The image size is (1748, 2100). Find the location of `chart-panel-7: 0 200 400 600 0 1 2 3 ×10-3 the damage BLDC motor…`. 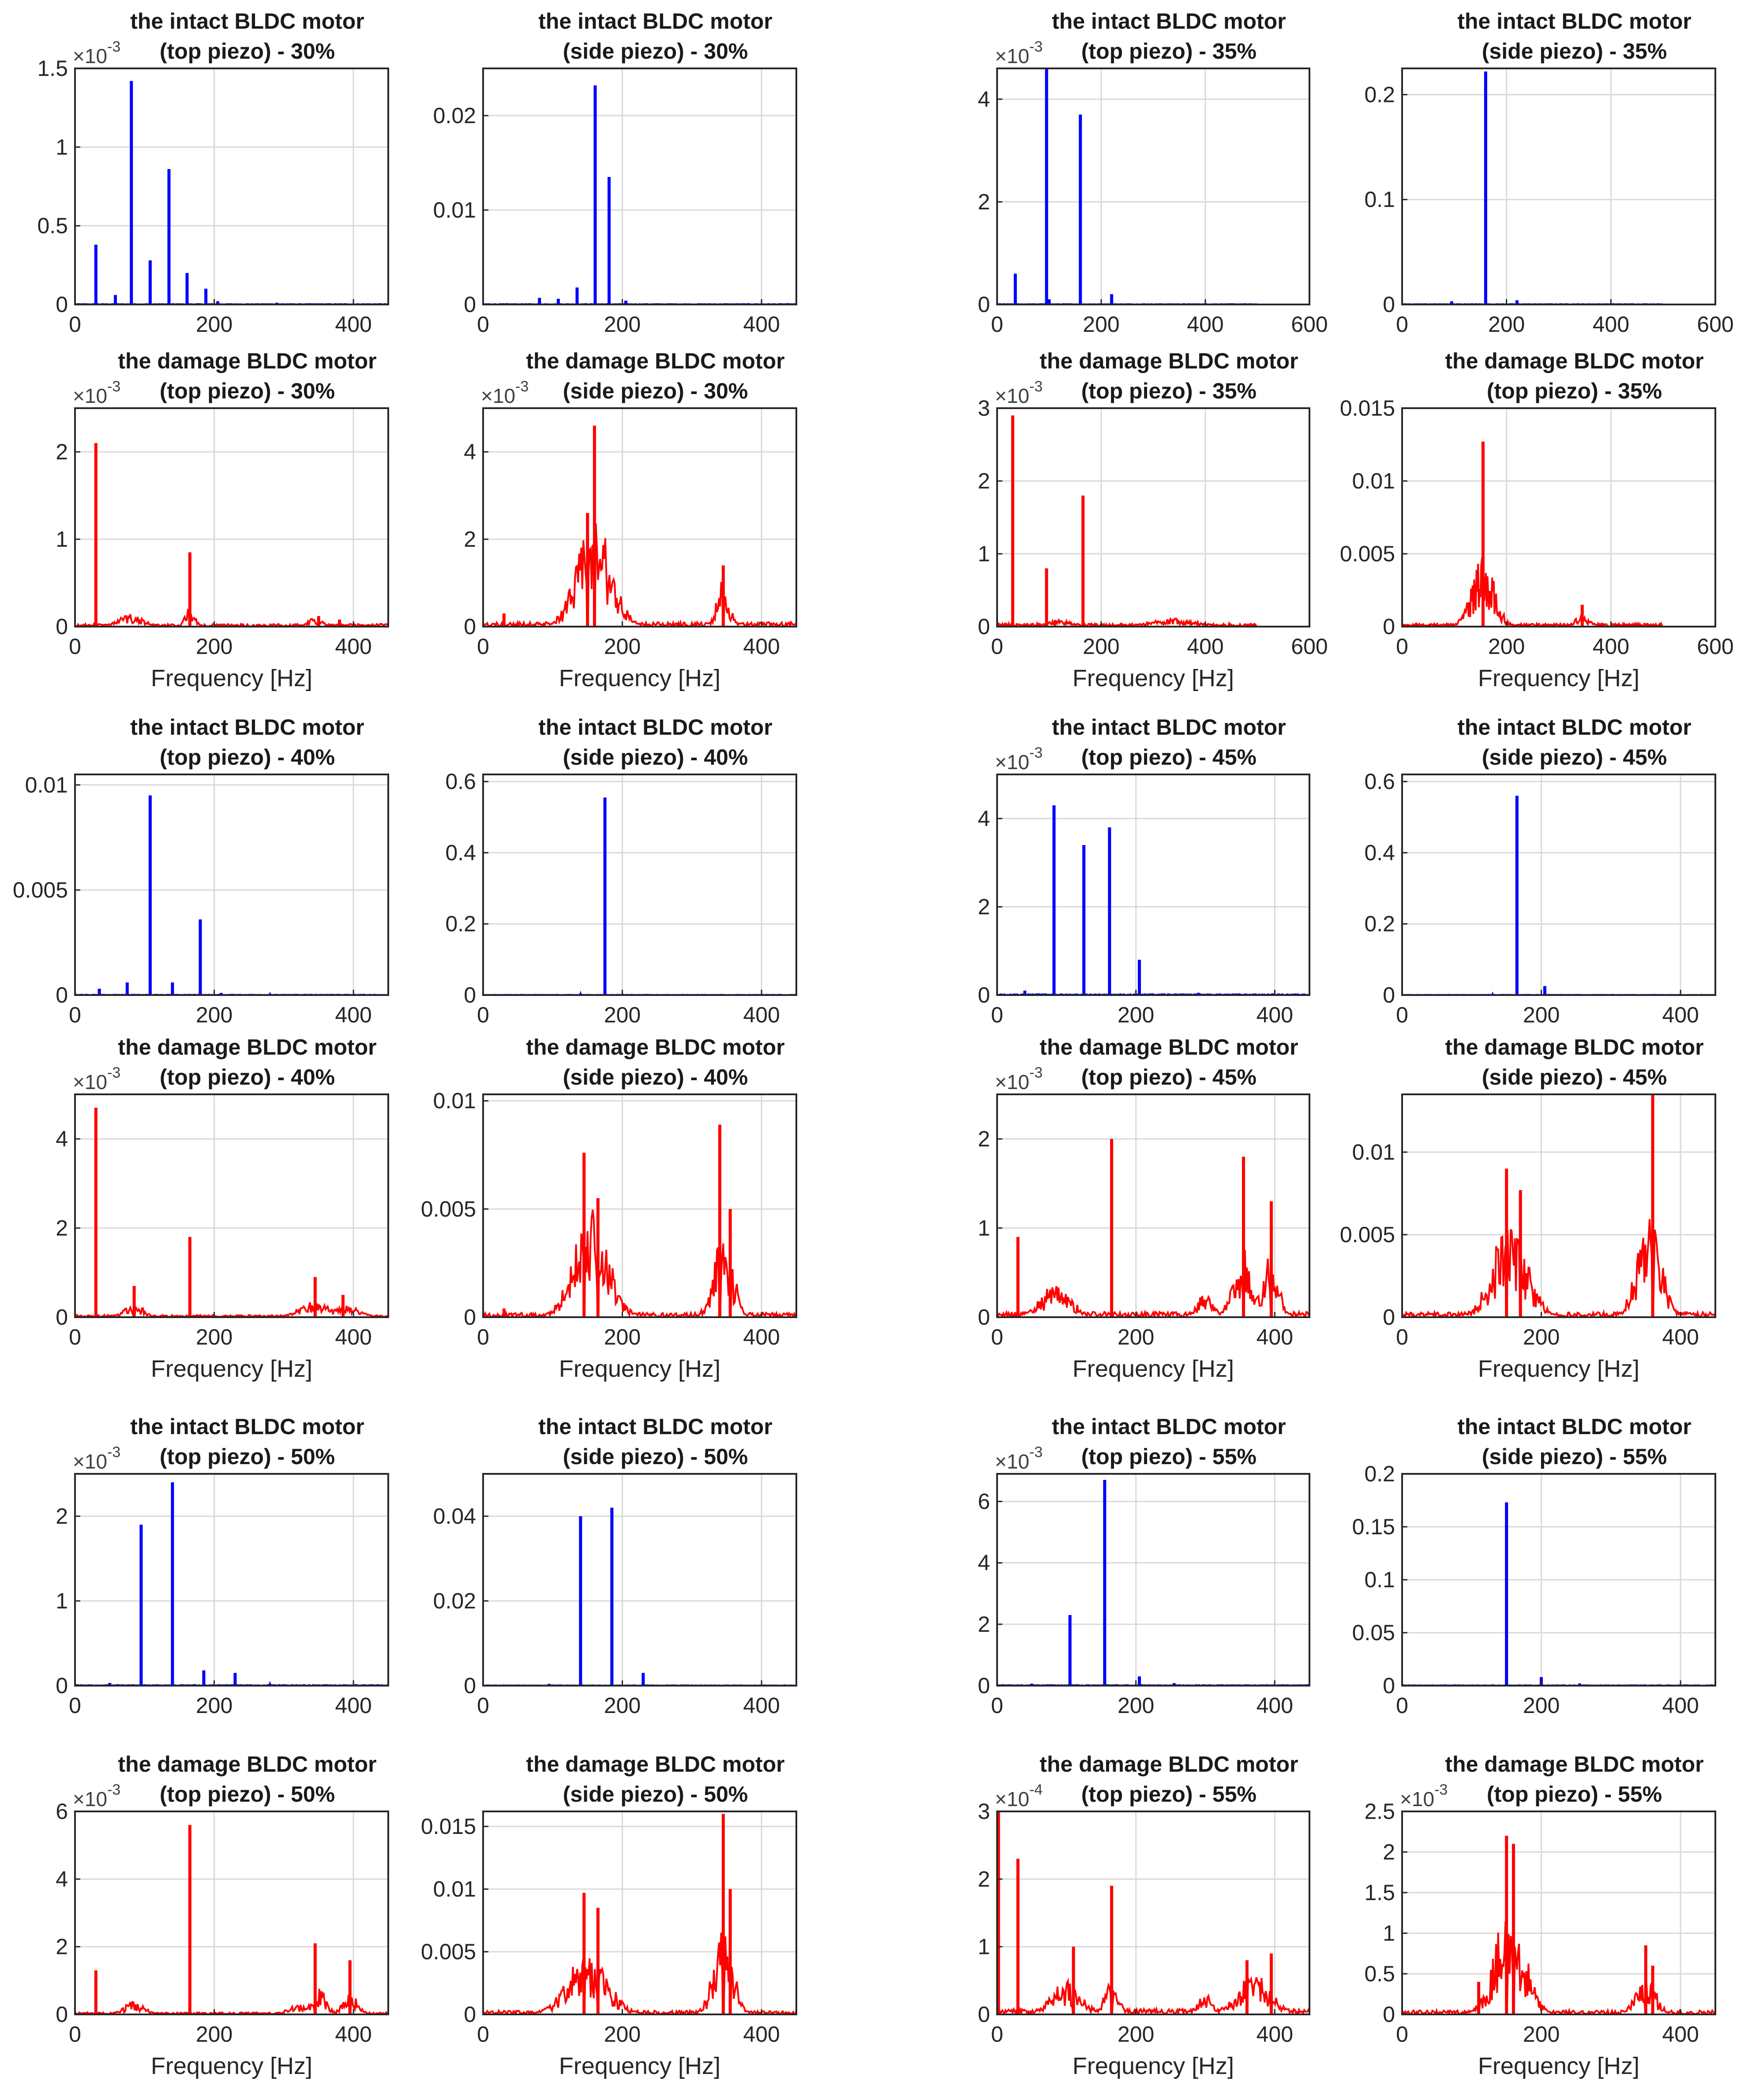

chart-panel-7: 0 200 400 600 0 1 2 3 ×10-3 the damage BLDC motor… is located at coordinates (1153, 520).